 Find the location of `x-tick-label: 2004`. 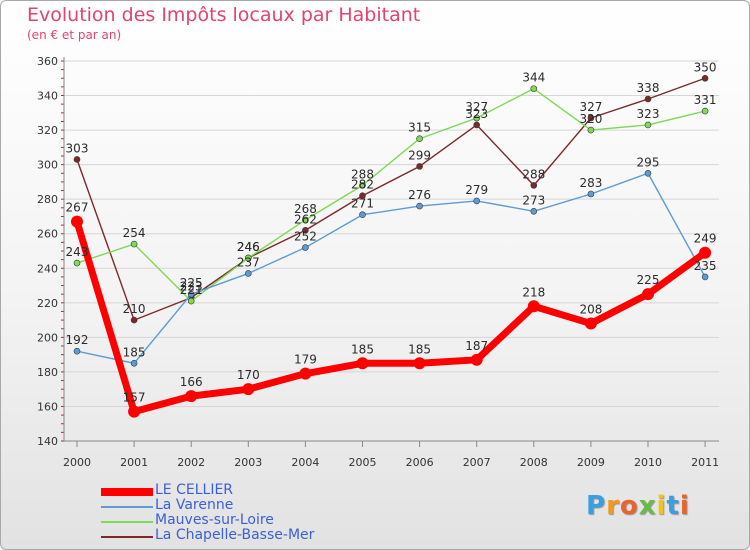

x-tick-label: 2004 is located at coordinates (305, 462).